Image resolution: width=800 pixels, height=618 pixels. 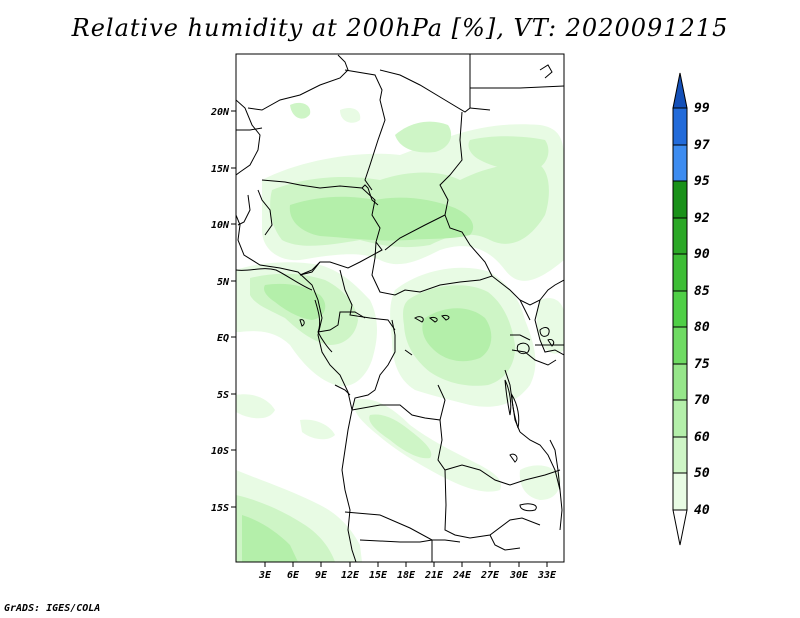 I want to click on colorbar, so click(x=680, y=309).